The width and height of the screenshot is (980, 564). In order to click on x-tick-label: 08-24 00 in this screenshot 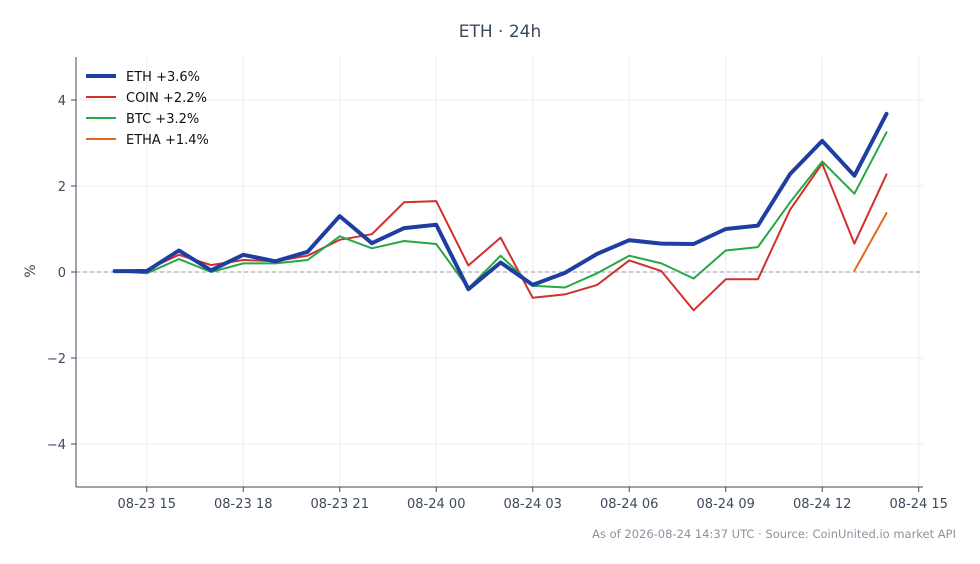, I will do `click(436, 504)`.